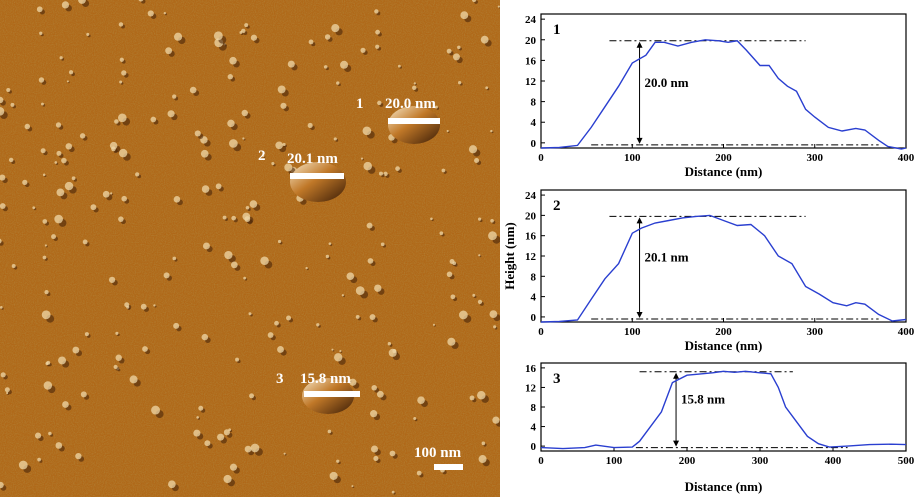 Image resolution: width=916 pixels, height=502 pixels. What do you see at coordinates (312, 159) in the screenshot?
I see `marker-height-2: 20.1 nm` at bounding box center [312, 159].